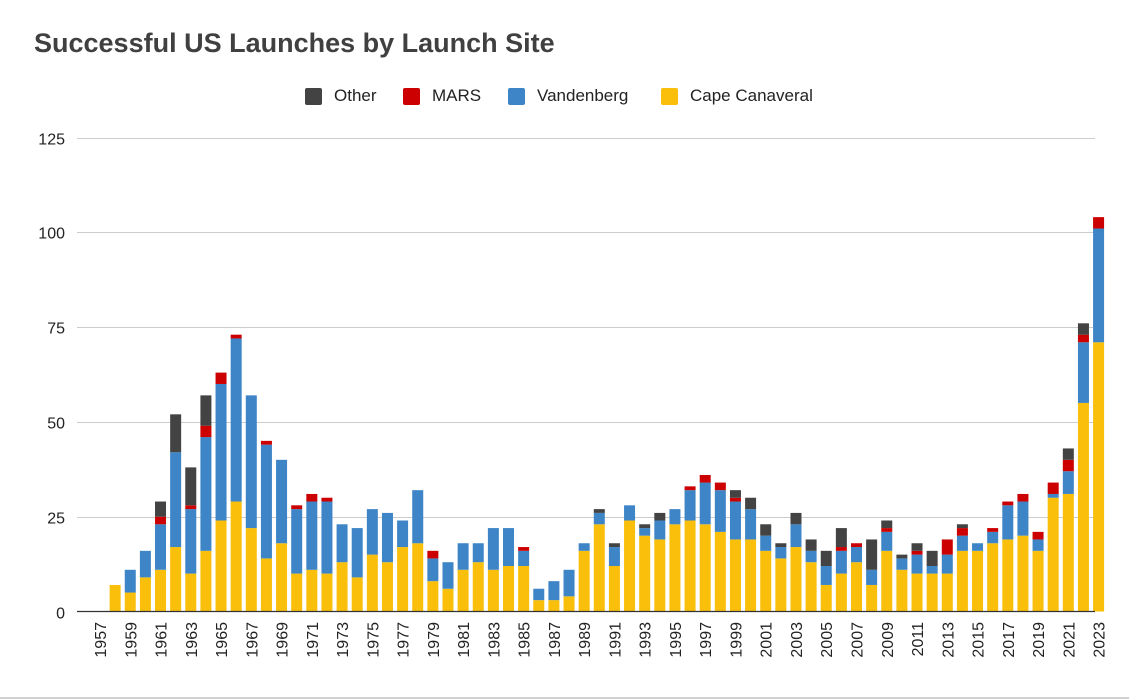 The height and width of the screenshot is (699, 1129). What do you see at coordinates (766, 530) in the screenshot?
I see `bar-2001-other` at bounding box center [766, 530].